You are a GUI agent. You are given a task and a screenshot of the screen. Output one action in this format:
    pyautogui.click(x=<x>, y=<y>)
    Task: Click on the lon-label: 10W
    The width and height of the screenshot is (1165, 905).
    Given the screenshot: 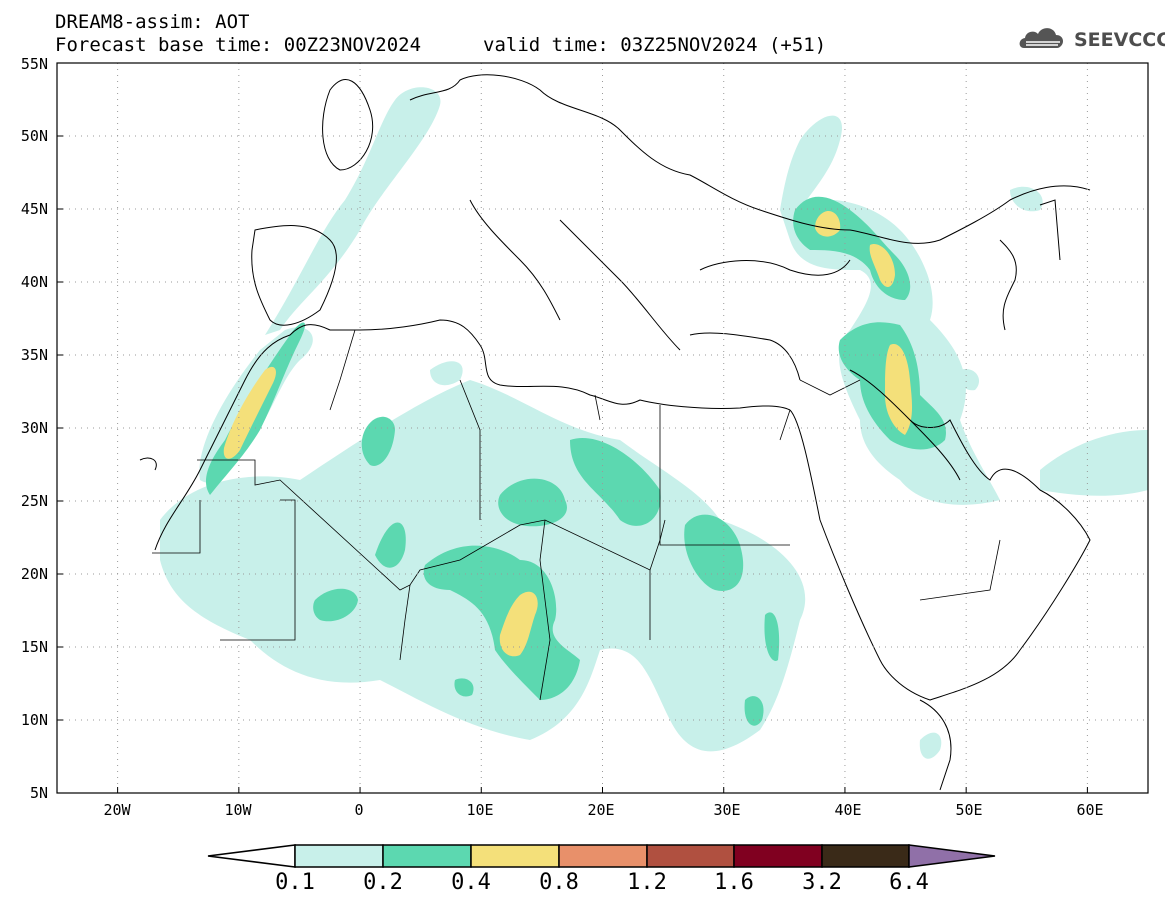 What is the action you would take?
    pyautogui.click(x=238, y=810)
    